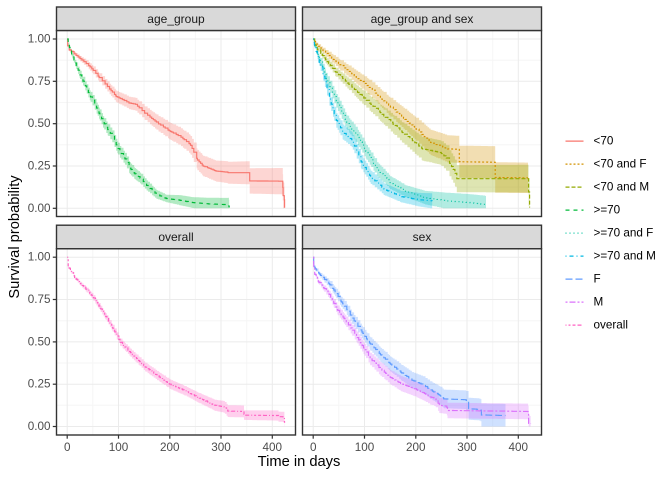 This screenshot has height=485, width=672. Describe the element at coordinates (604, 141) in the screenshot. I see `svg-text: <70` at that location.